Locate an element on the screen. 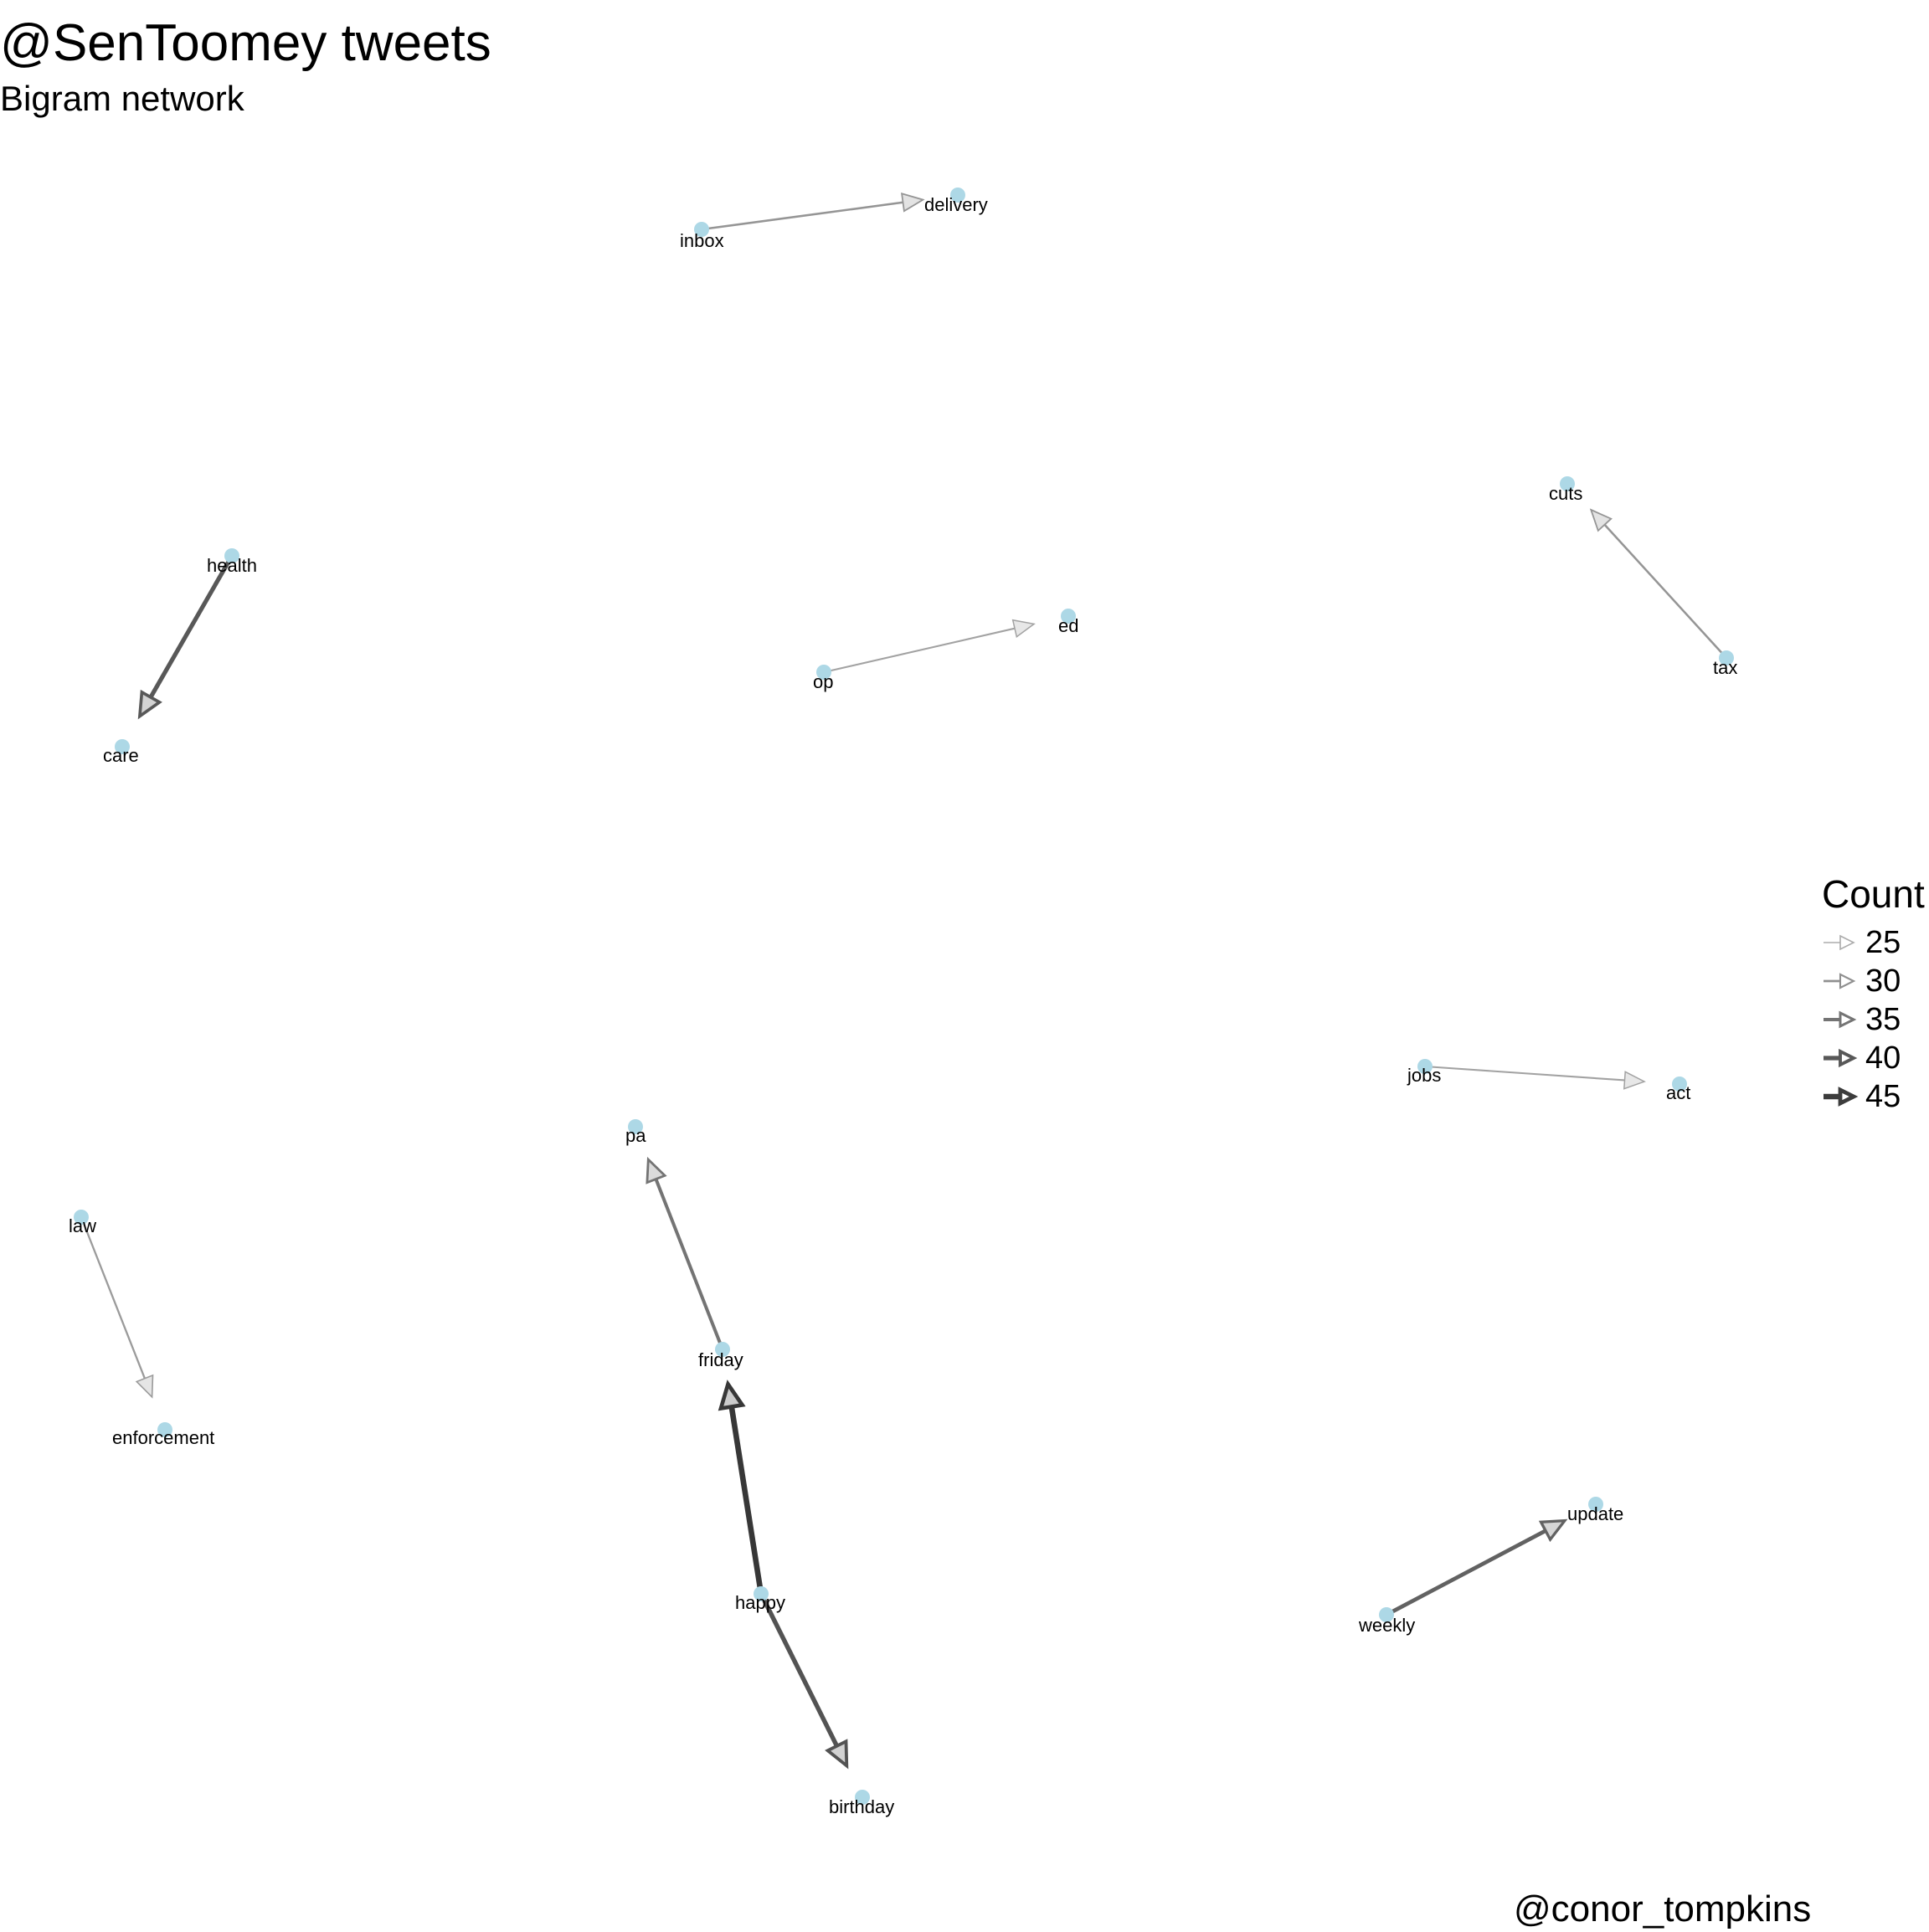 This screenshot has height=1932, width=1929. legend-item-45: 45 is located at coordinates (1862, 1096).